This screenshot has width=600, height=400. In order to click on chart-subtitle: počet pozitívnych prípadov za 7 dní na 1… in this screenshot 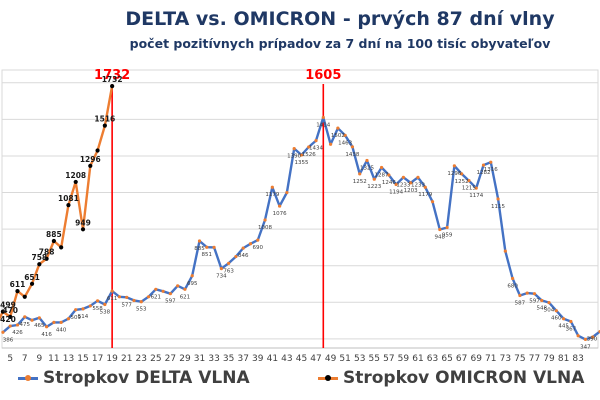, I will do `click(340, 43)`.